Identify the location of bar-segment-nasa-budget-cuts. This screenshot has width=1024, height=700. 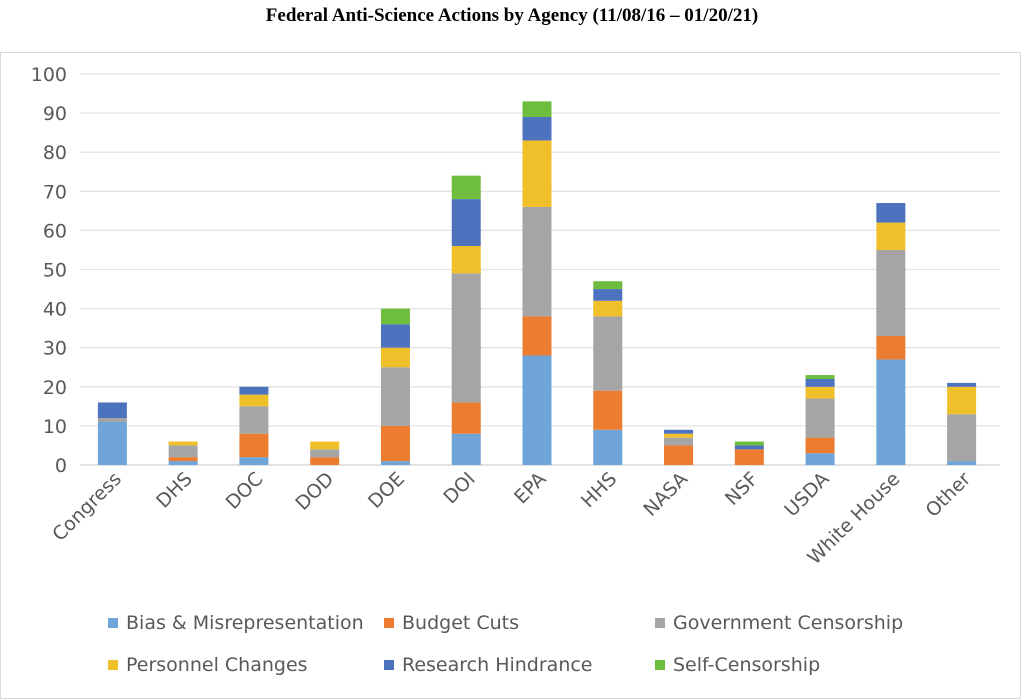
(679, 455).